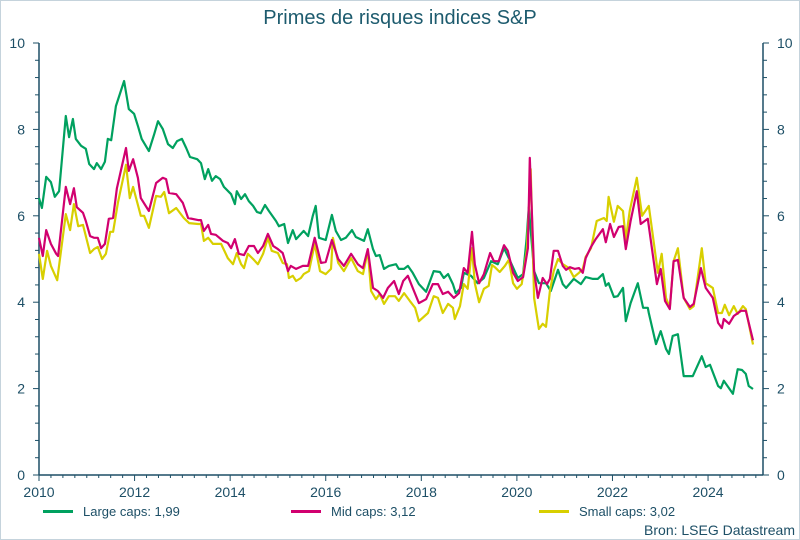 This screenshot has height=540, width=800. I want to click on legend-item-large-caps: Large caps: 1,99, so click(111, 511).